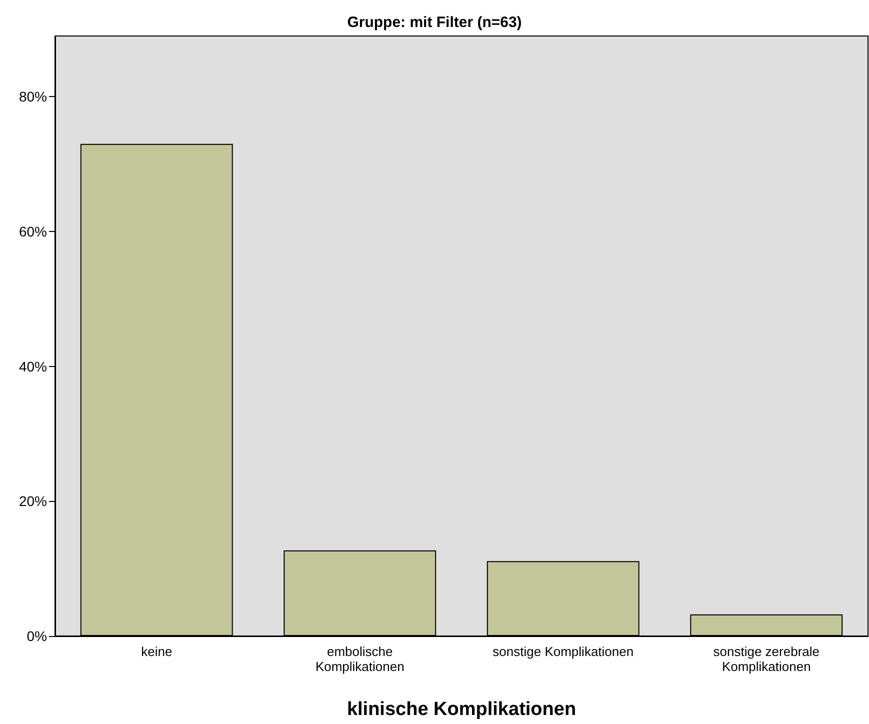 This screenshot has width=869, height=724. Describe the element at coordinates (156, 651) in the screenshot. I see `x-tick-label: keine` at that location.